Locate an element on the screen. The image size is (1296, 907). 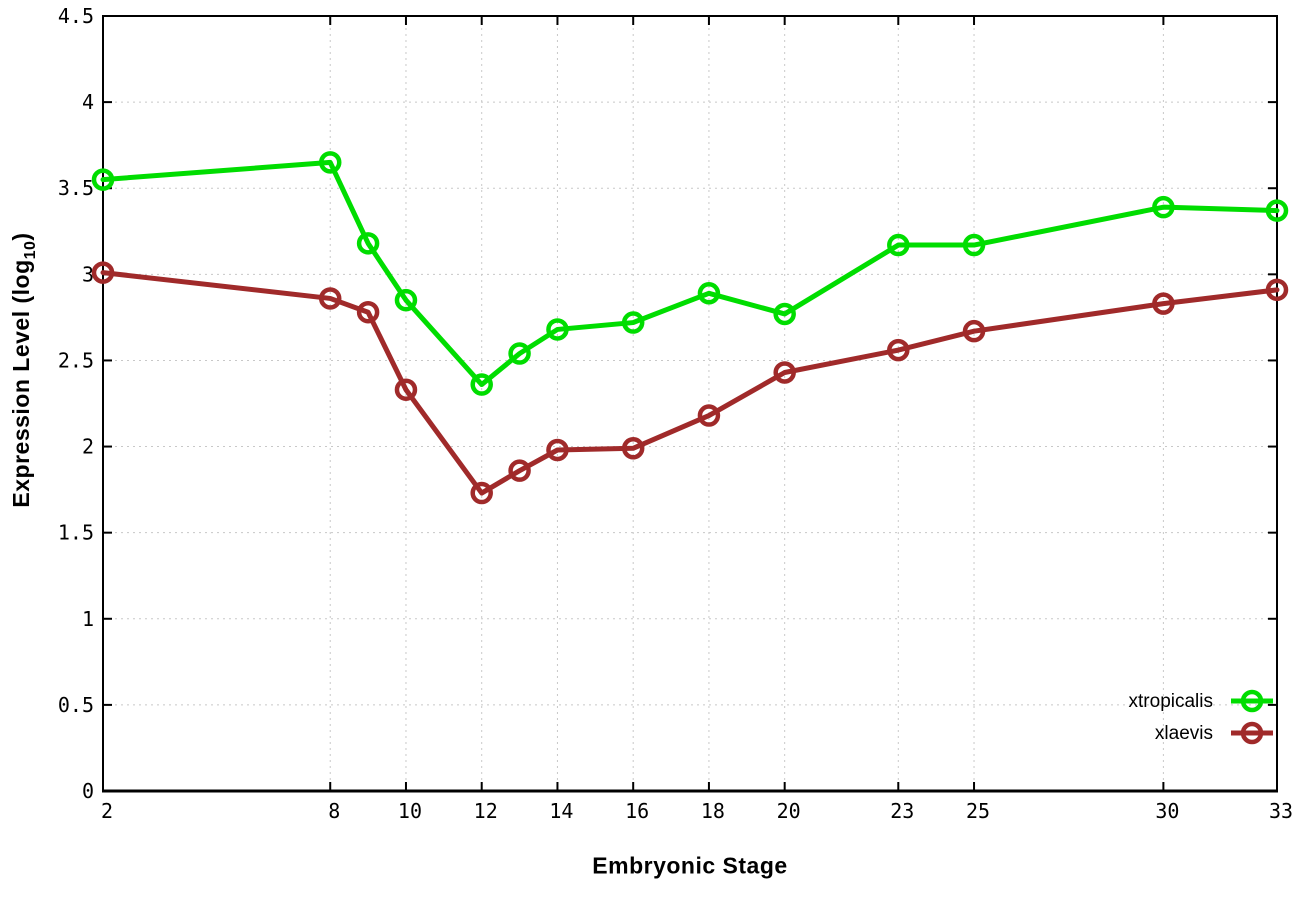
x-tick-label-33: 33 is located at coordinates (1281, 811).